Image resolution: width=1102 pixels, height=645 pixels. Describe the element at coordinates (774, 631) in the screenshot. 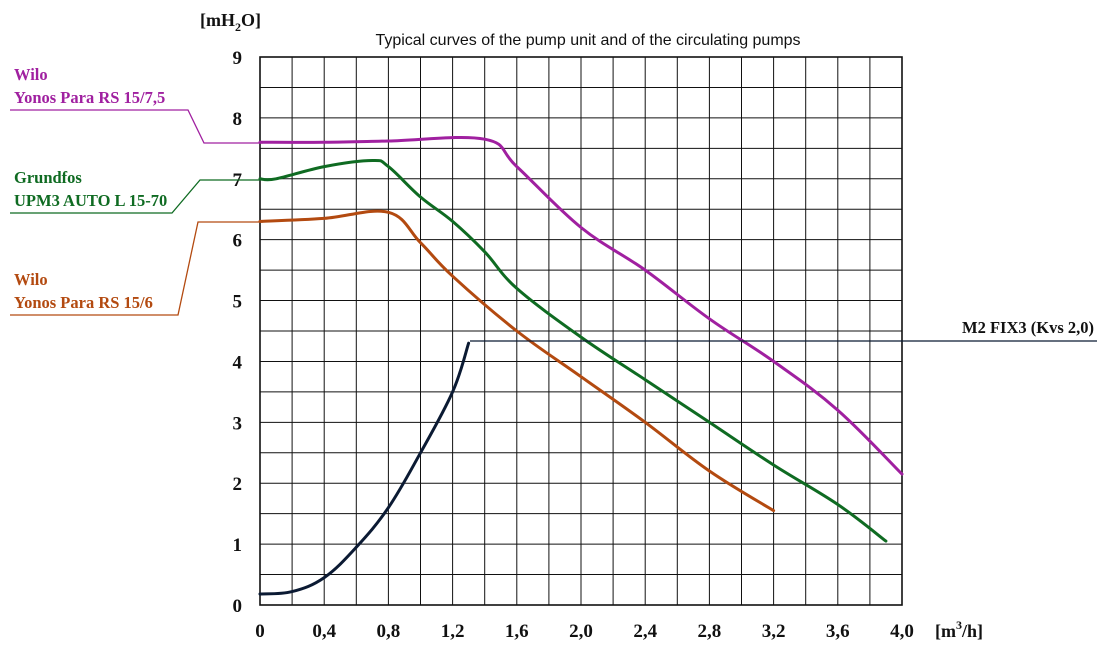

I see `x-tick-label: 3,2` at that location.